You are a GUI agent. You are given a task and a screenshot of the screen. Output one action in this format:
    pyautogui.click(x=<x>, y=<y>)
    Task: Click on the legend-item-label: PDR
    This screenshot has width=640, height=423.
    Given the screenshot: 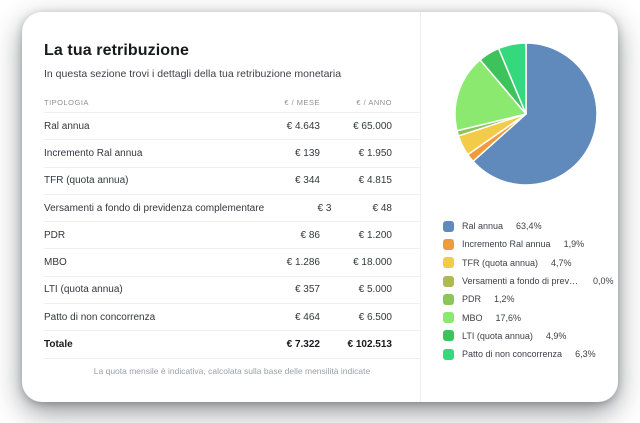 What is the action you would take?
    pyautogui.click(x=472, y=299)
    